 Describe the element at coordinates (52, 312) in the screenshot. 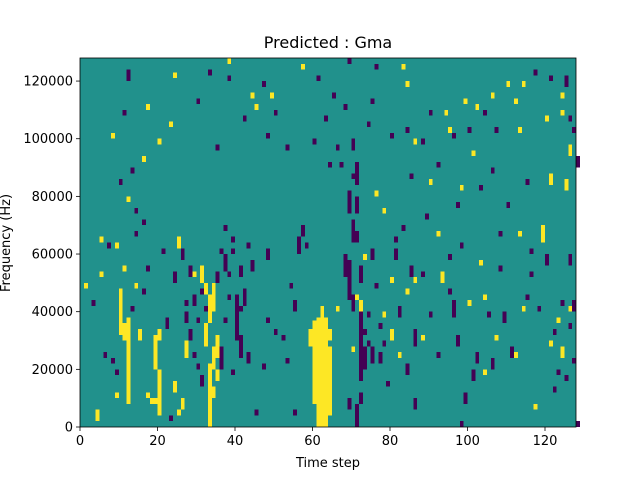

I see `y-tick-label: 40000` at that location.